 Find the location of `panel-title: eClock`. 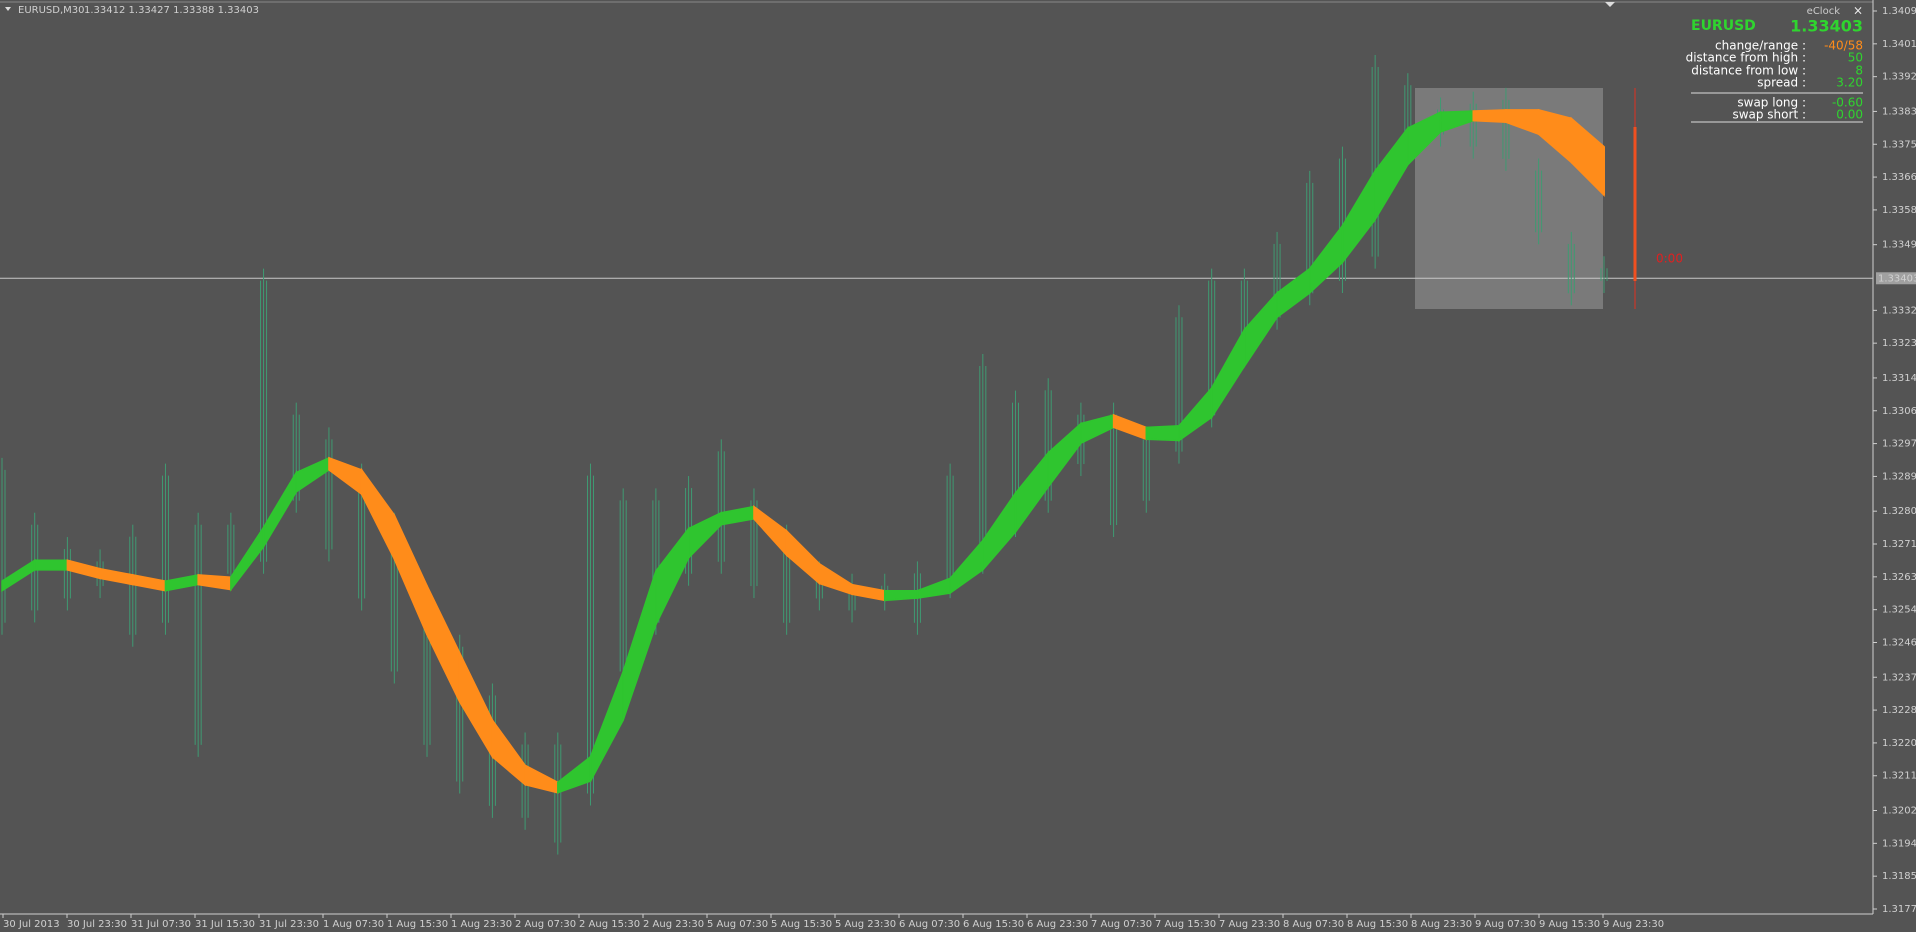

panel-title: eClock is located at coordinates (1824, 11).